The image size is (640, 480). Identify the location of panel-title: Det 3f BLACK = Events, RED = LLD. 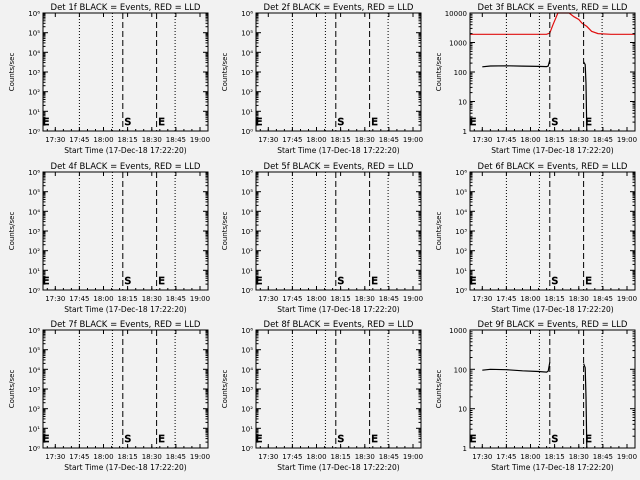
(553, 8).